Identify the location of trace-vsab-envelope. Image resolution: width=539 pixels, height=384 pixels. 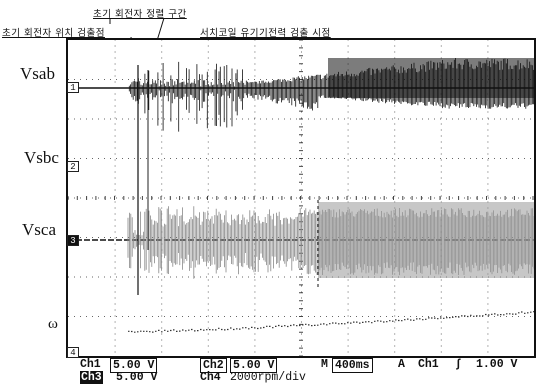
(431, 78).